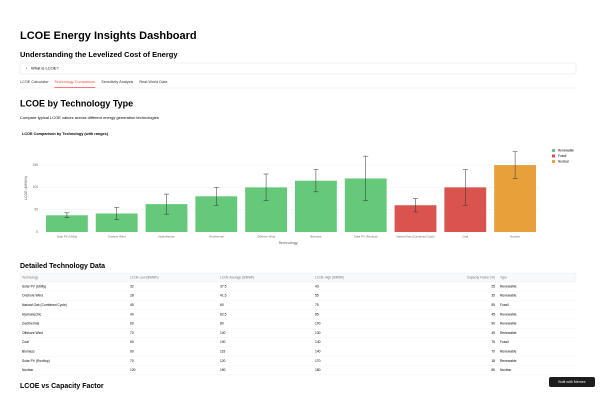  Describe the element at coordinates (366, 237) in the screenshot. I see `x-tick-label: Solar PV (Rooftop)` at that location.